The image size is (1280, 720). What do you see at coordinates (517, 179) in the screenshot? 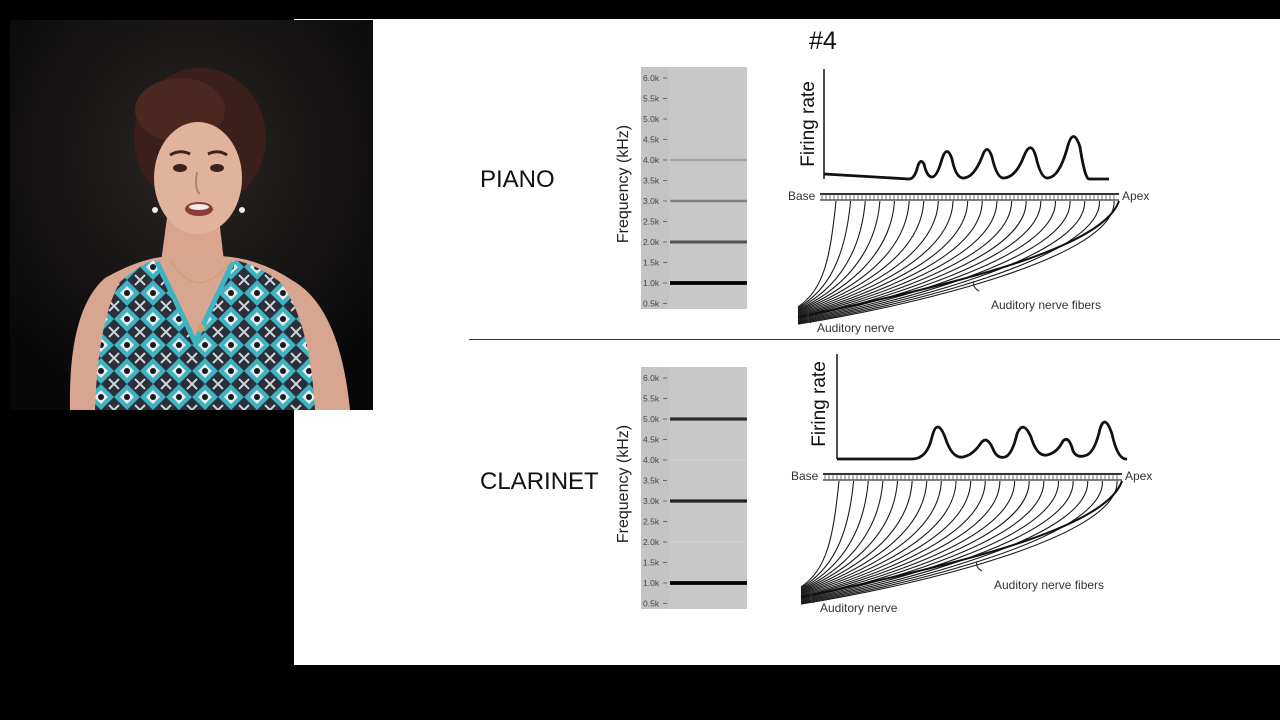
I see `instrument-label-piano: PIANO` at bounding box center [517, 179].